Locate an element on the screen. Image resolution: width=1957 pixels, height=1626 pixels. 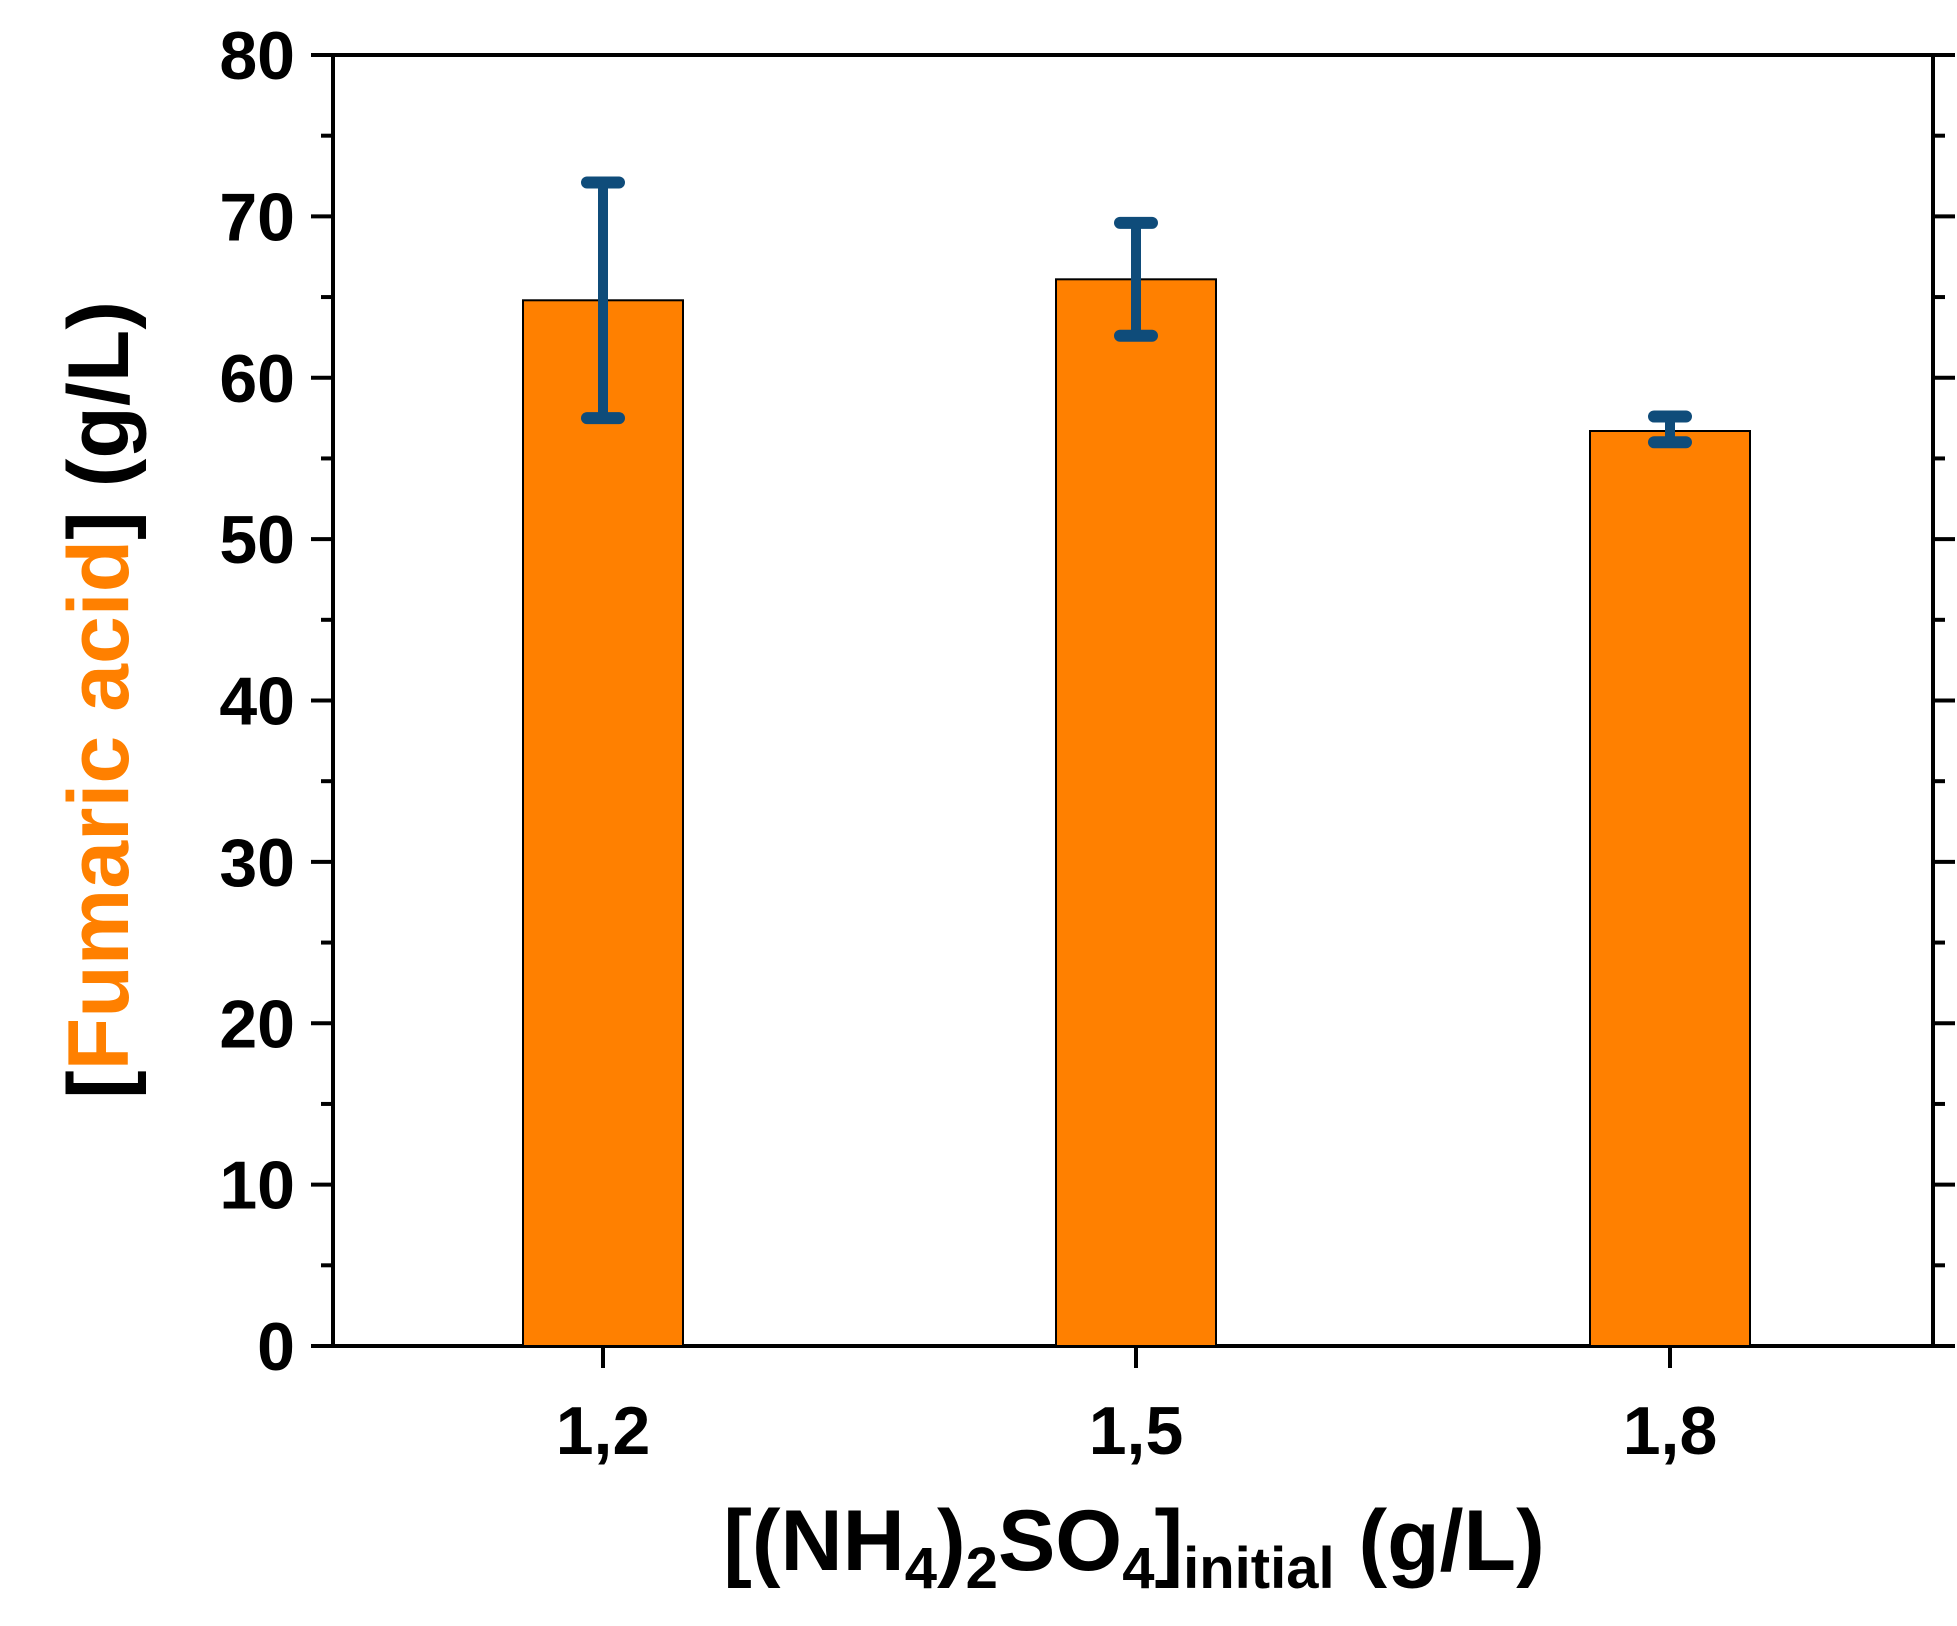
y-tick-label: 20 is located at coordinates (257, 1024).